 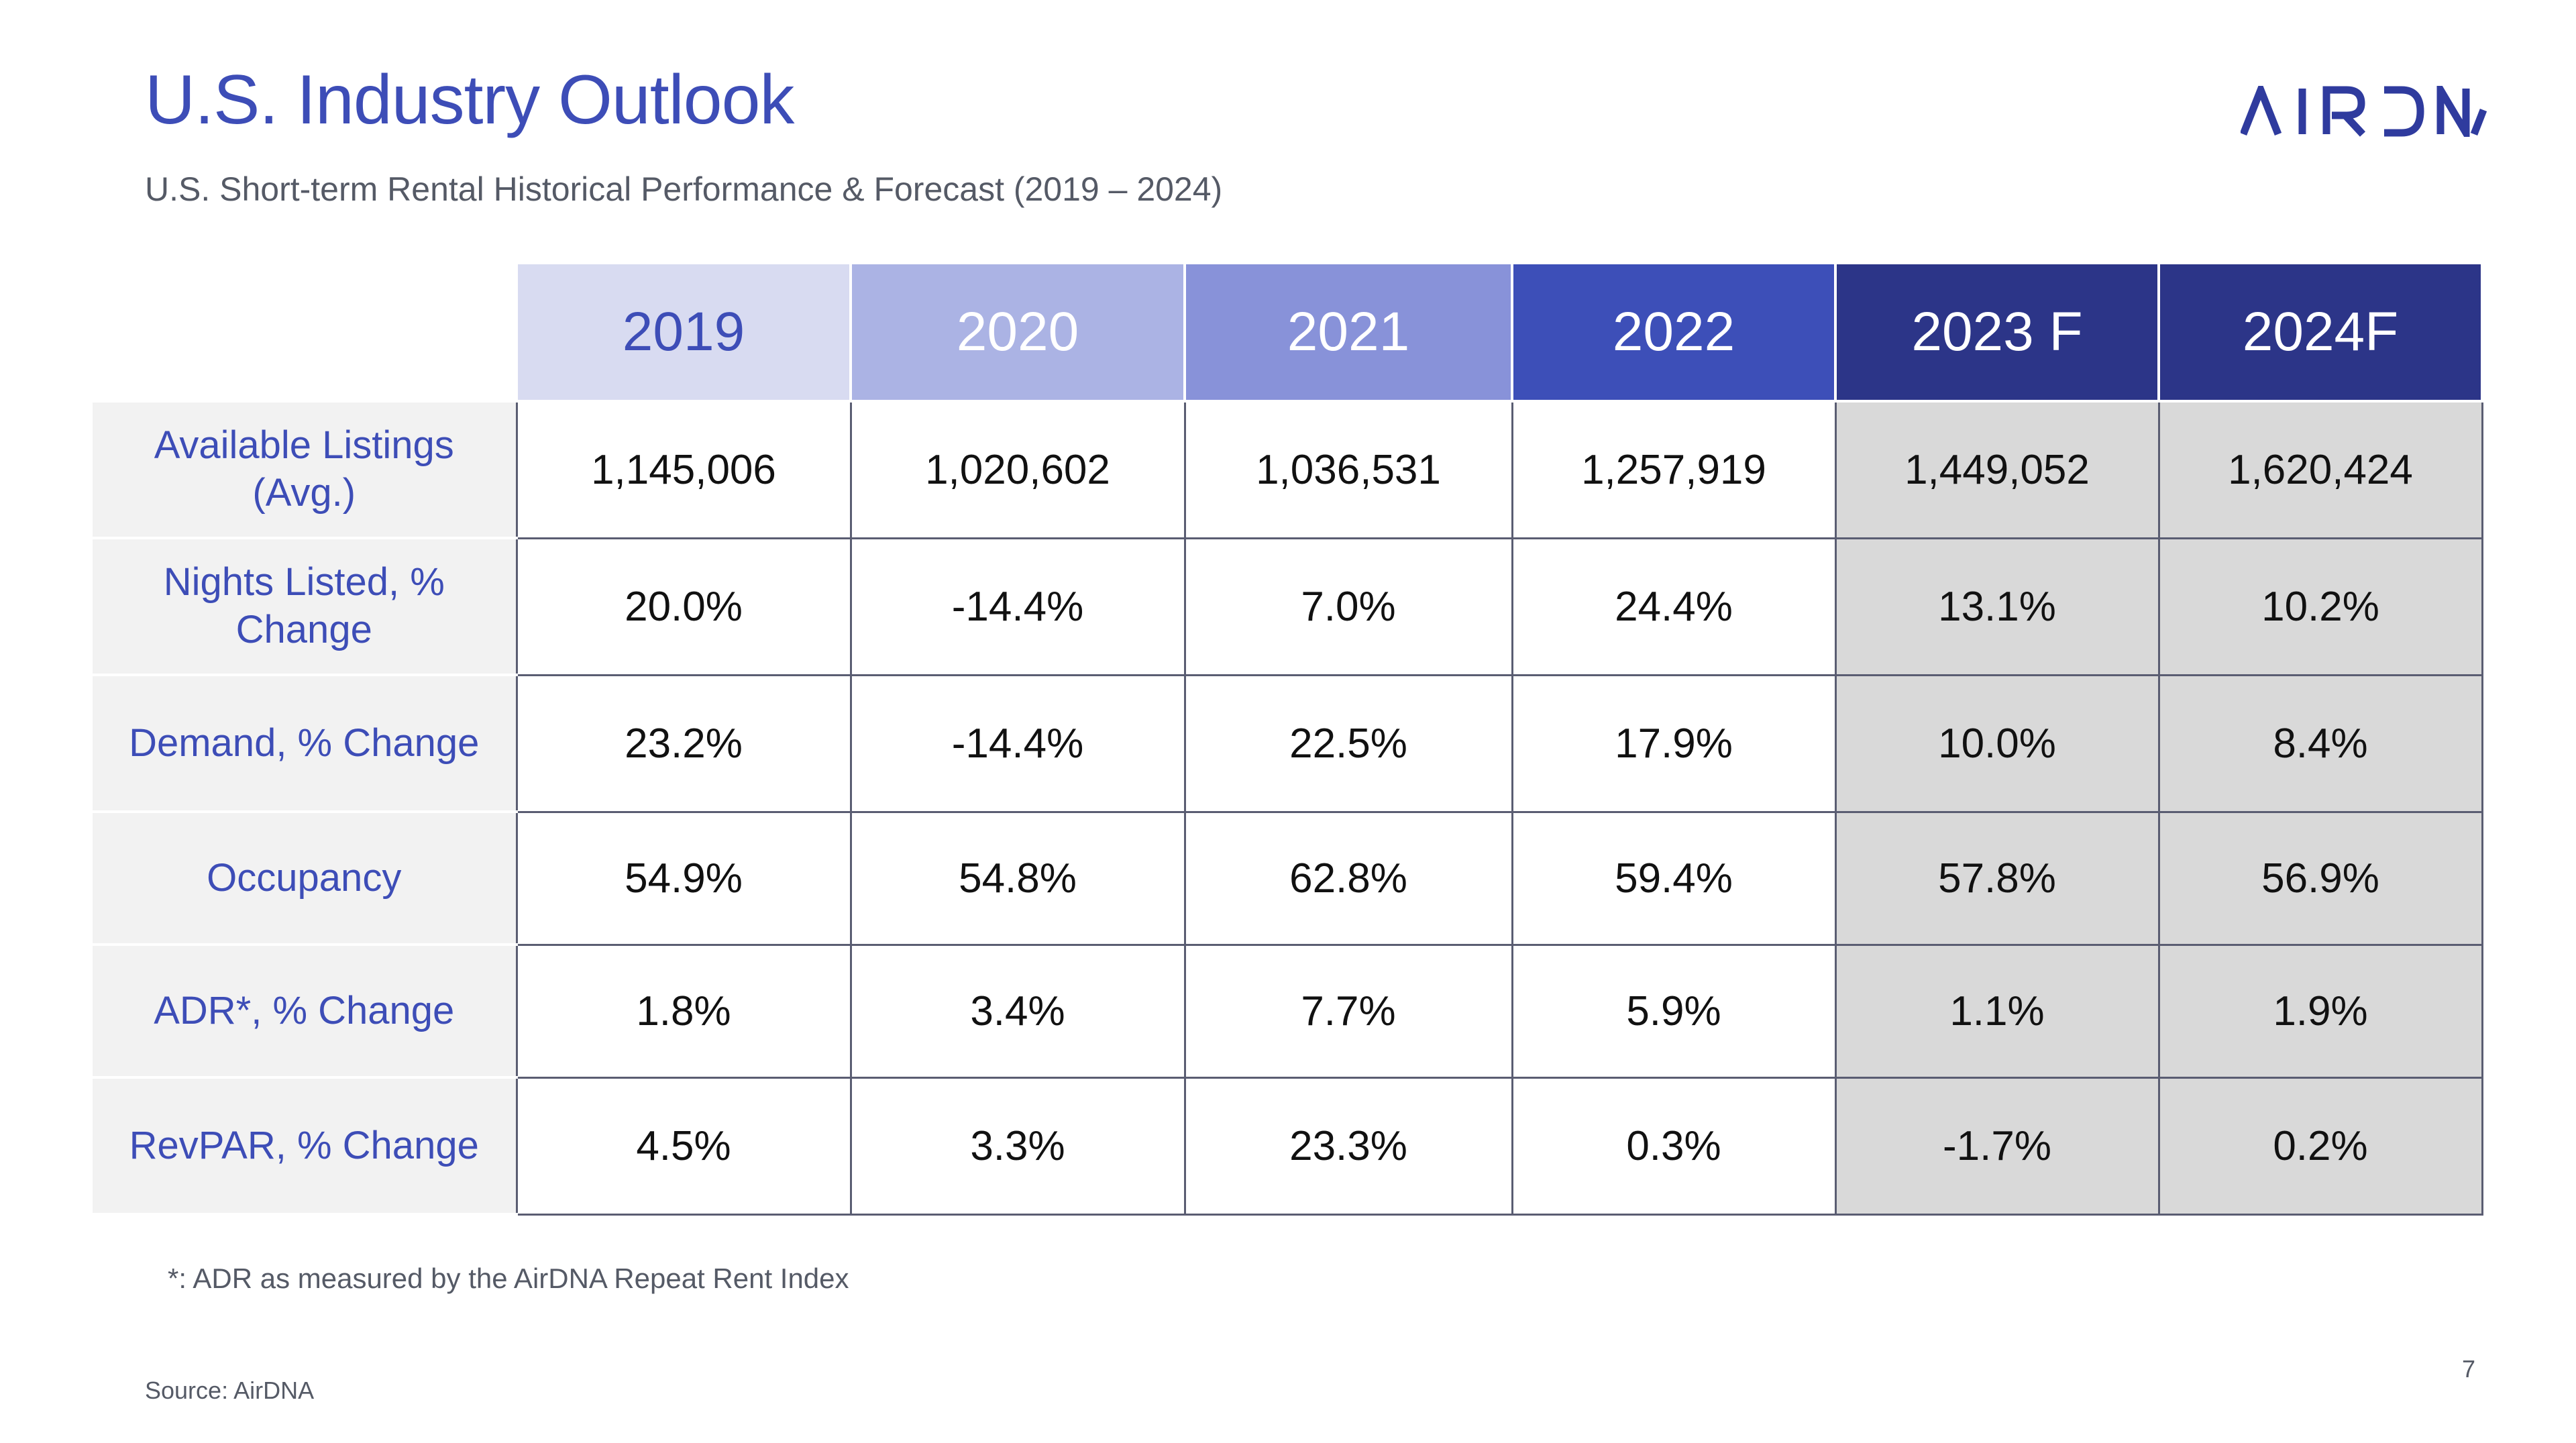 What do you see at coordinates (1997, 470) in the screenshot?
I see `forecast-cell: 1,449,052` at bounding box center [1997, 470].